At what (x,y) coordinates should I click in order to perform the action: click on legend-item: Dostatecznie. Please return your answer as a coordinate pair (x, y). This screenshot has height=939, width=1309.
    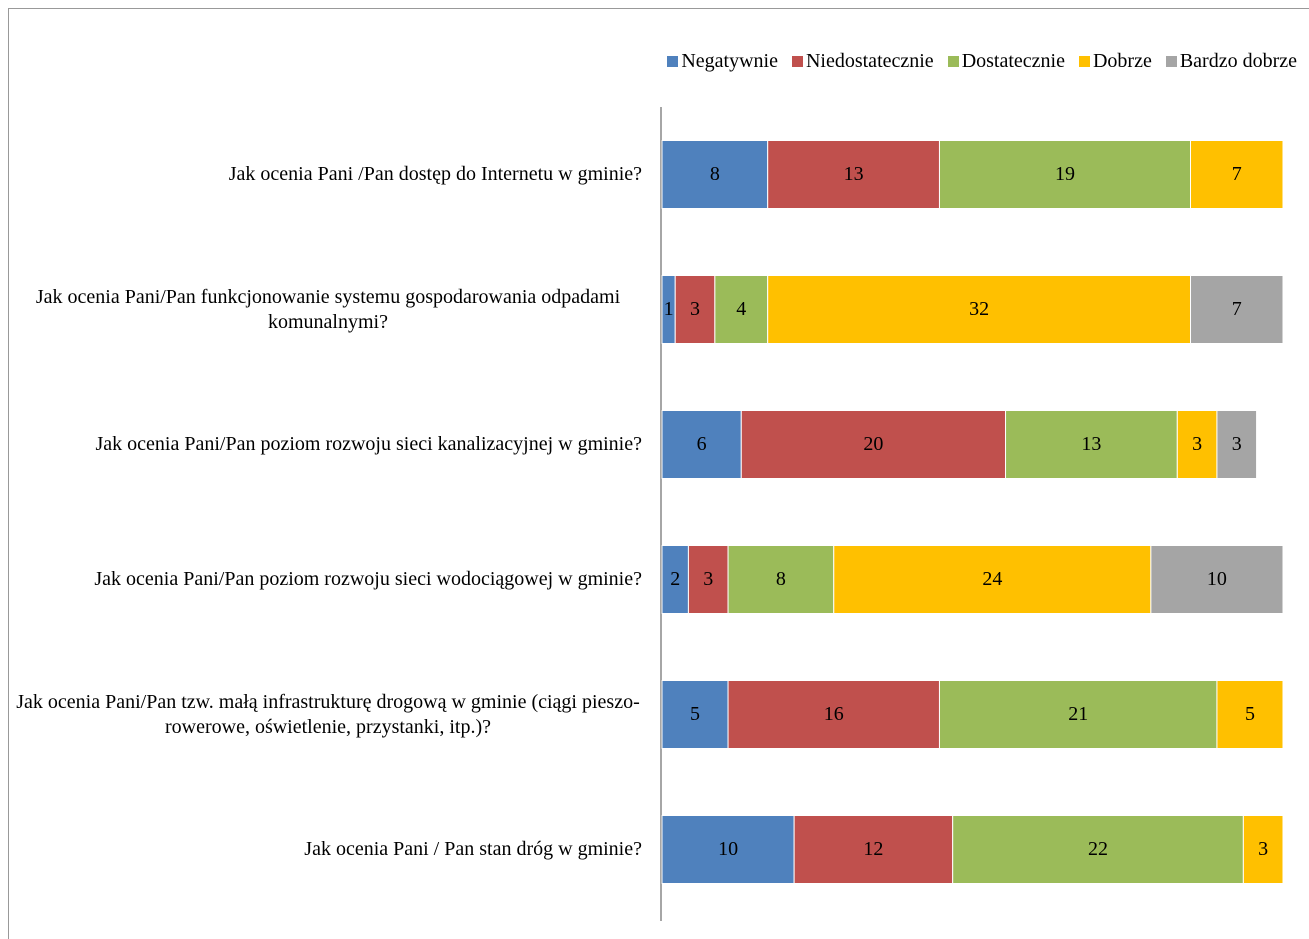
    Looking at the image, I should click on (1006, 61).